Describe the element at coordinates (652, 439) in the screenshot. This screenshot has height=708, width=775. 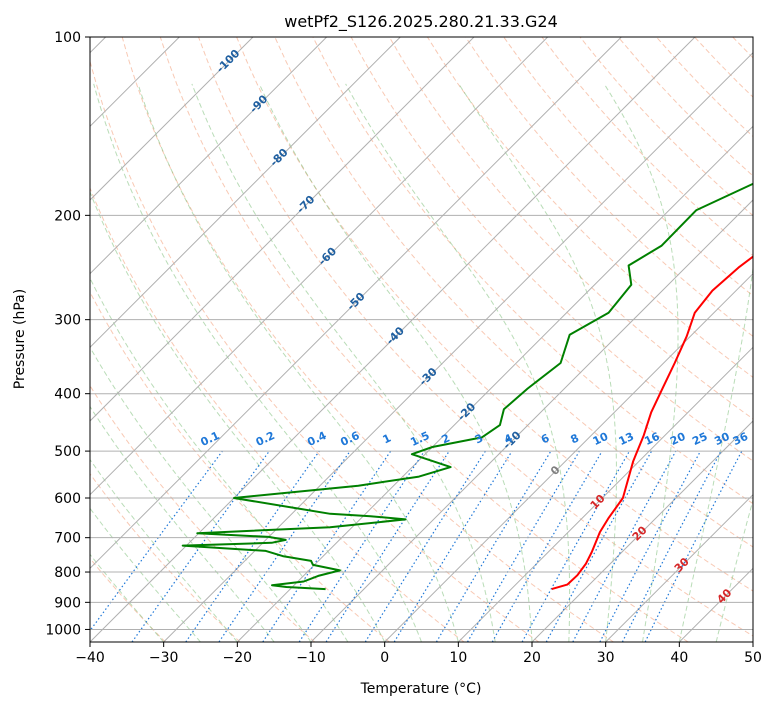
I see `mixing-ratio-label: 16` at that location.